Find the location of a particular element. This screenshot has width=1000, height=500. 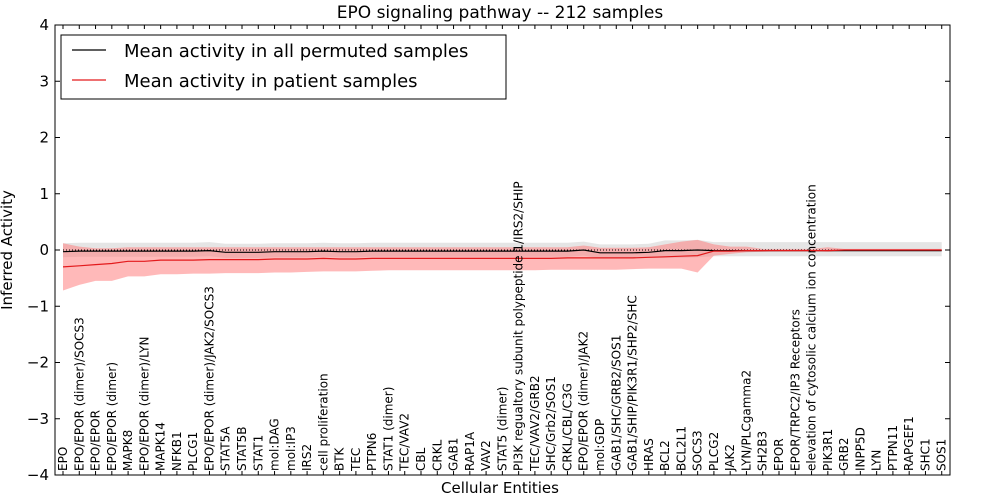

x-tick-label: MAPK8 is located at coordinates (128, 450).